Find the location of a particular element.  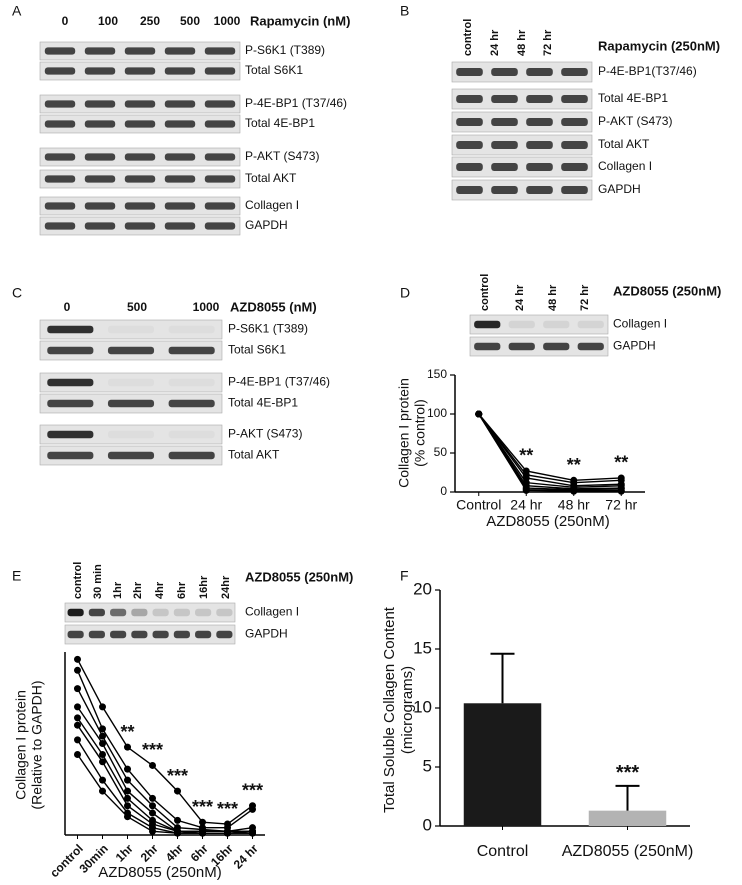

lane-label: 48 hr is located at coordinates (522, 42).